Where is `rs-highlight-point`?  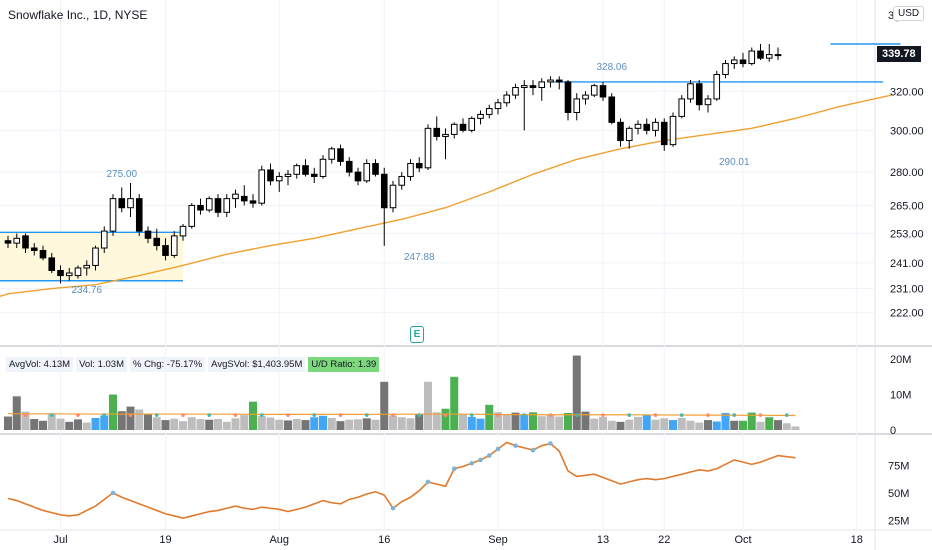 rs-highlight-point is located at coordinates (515, 445).